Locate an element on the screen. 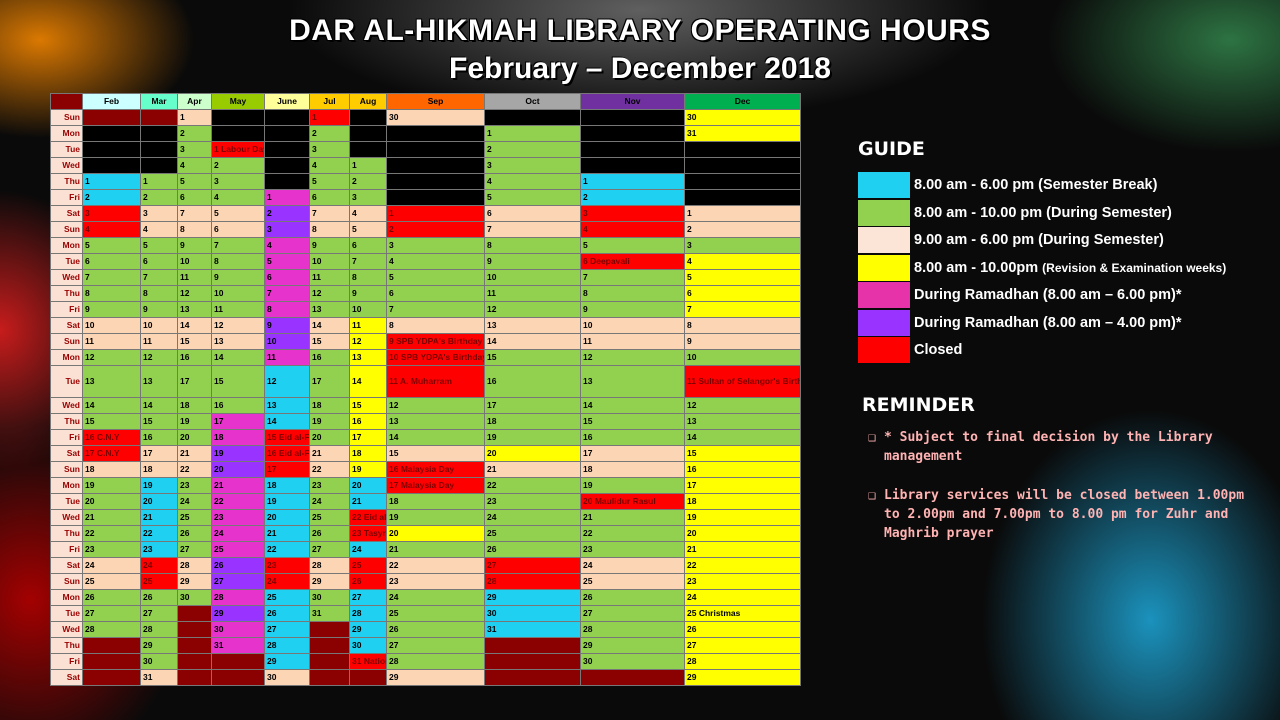 The image size is (1280, 720). day-cell: 8 is located at coordinates (742, 325).